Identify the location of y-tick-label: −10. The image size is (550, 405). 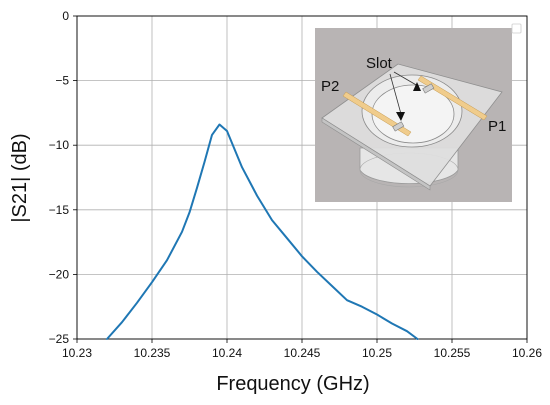
(59, 145).